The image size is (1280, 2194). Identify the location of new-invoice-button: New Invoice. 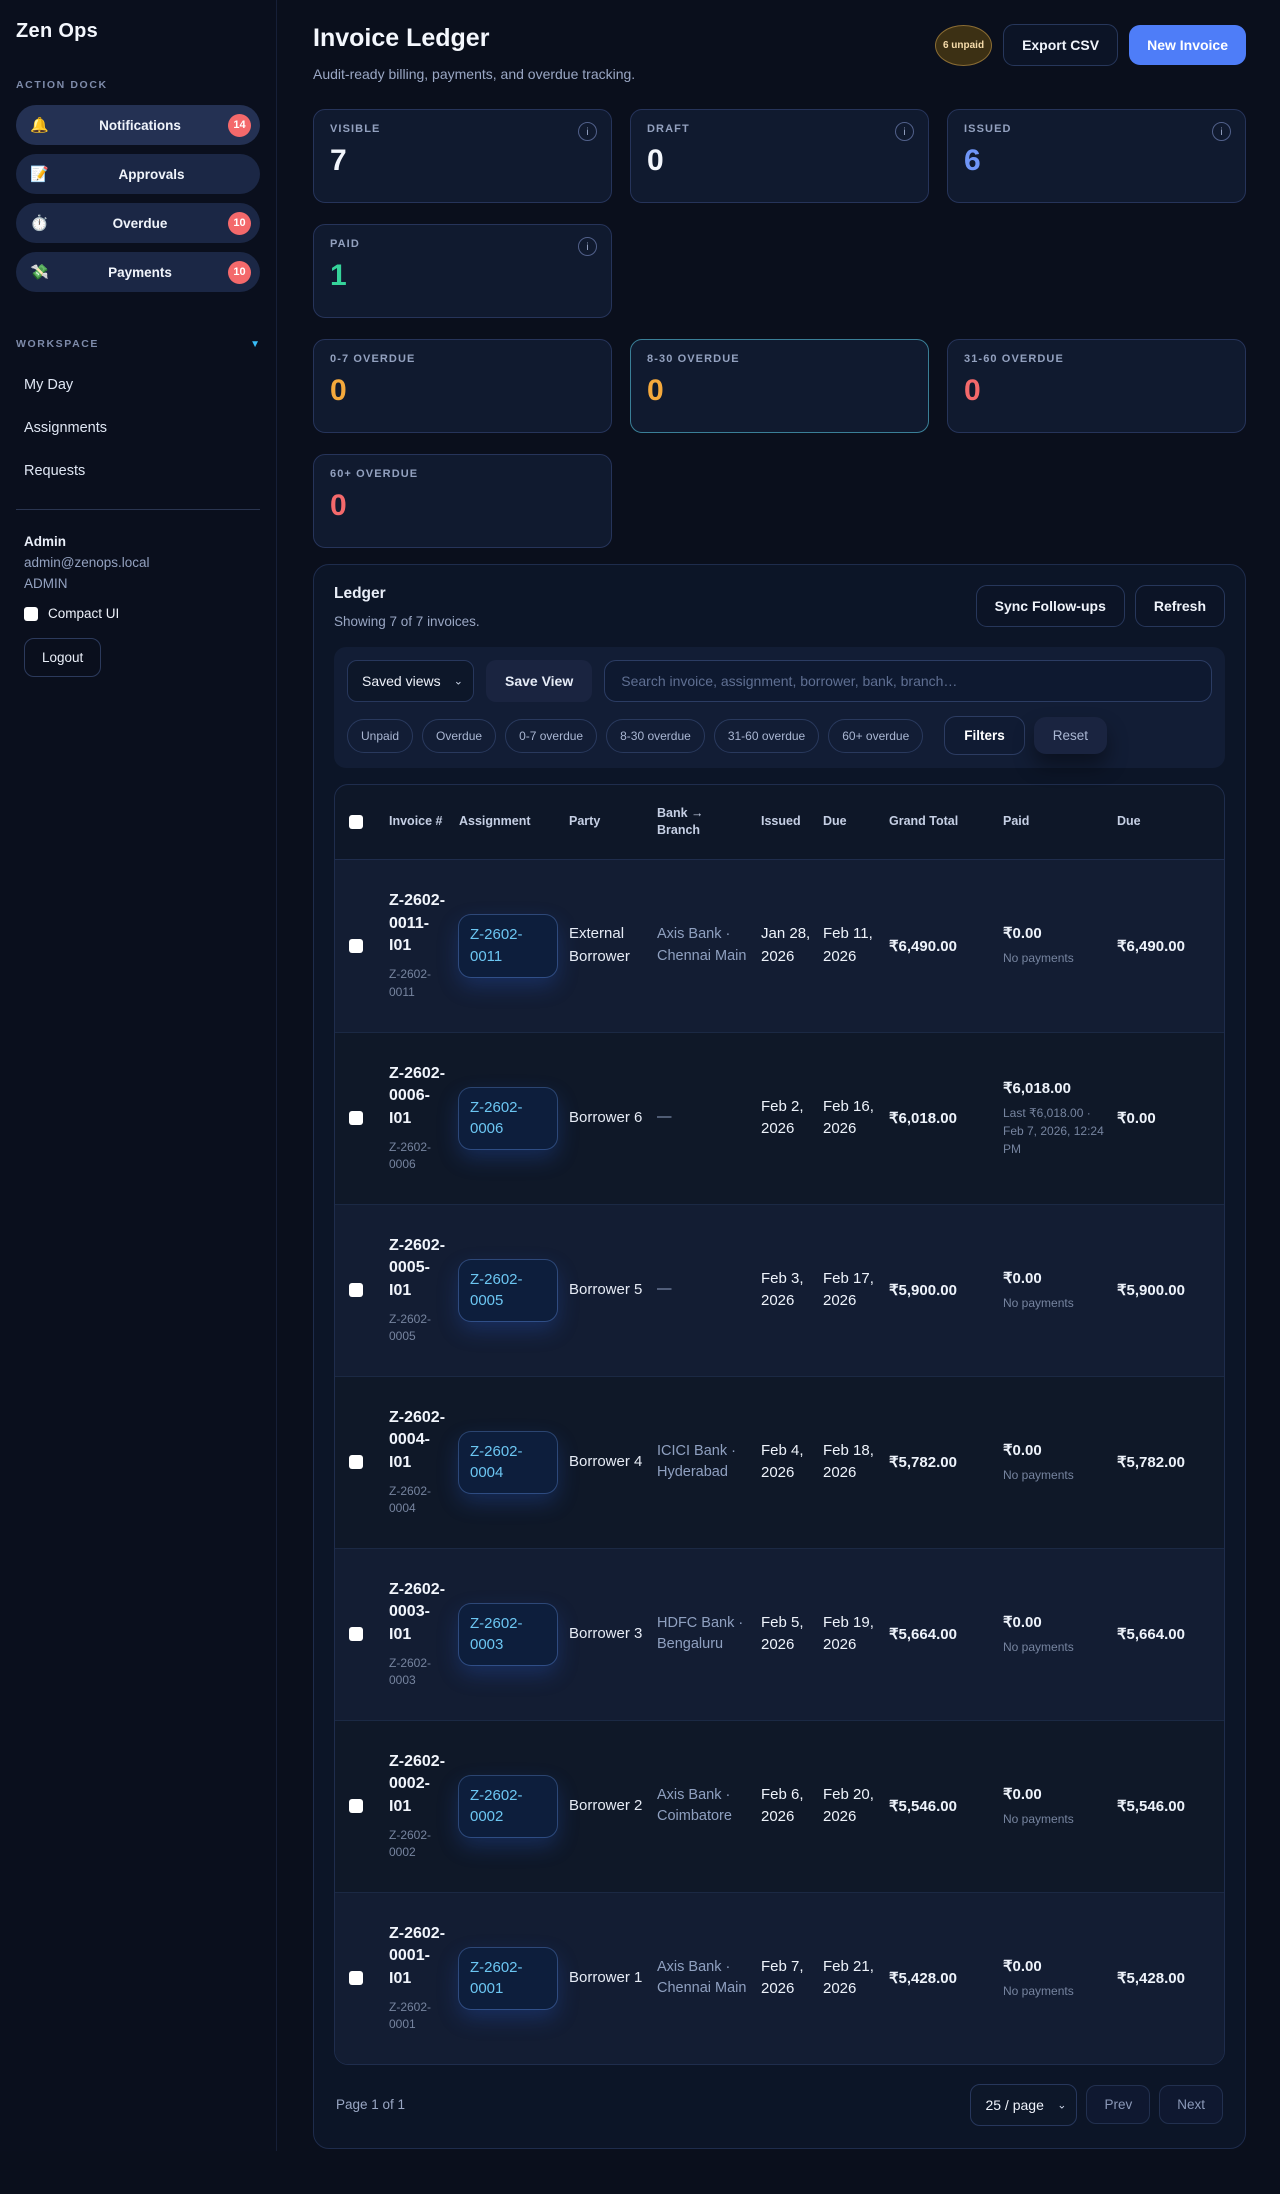
(1187, 45).